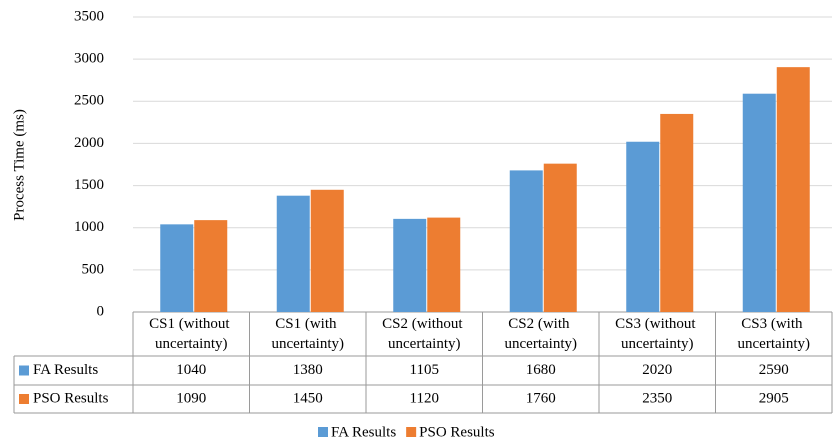  Describe the element at coordinates (89, 227) in the screenshot. I see `y-tick-label: 1000` at that location.